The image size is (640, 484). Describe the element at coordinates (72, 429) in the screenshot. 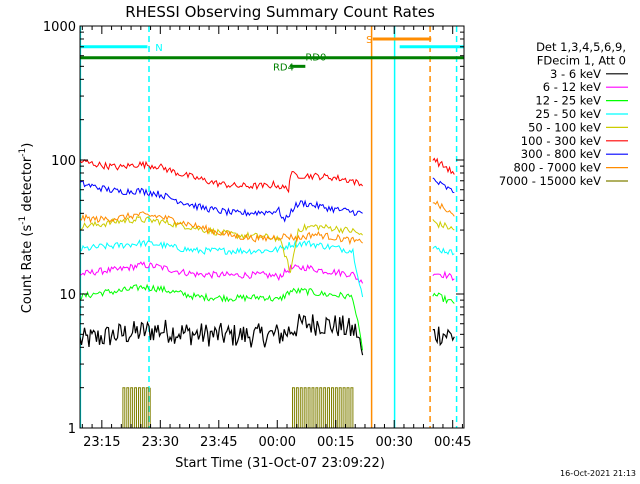

I see `y-tick-label: 1` at that location.